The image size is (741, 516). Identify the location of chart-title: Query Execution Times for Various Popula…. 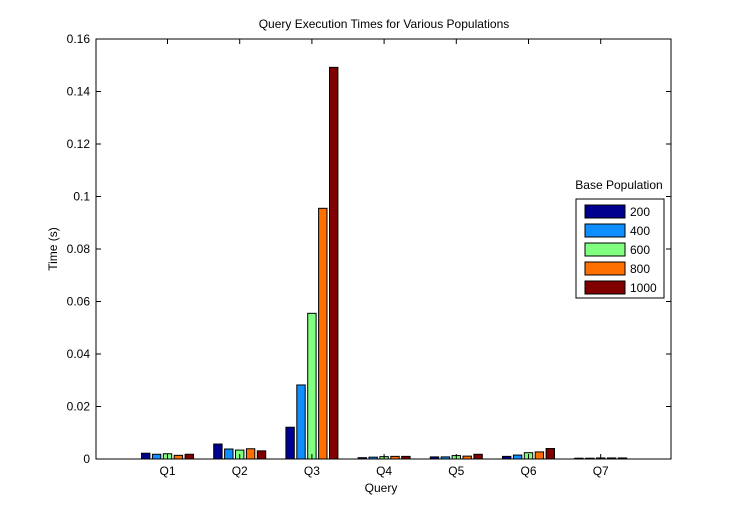
(384, 24).